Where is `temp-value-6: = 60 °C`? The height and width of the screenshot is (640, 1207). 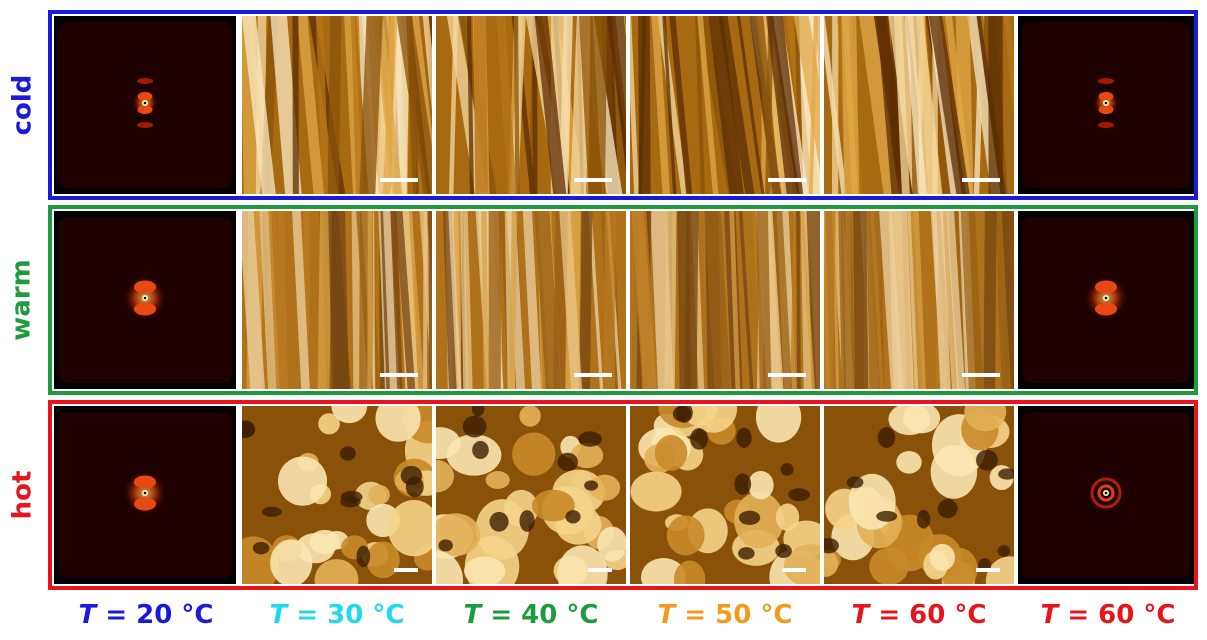 temp-value-6: = 60 °C is located at coordinates (1117, 615).